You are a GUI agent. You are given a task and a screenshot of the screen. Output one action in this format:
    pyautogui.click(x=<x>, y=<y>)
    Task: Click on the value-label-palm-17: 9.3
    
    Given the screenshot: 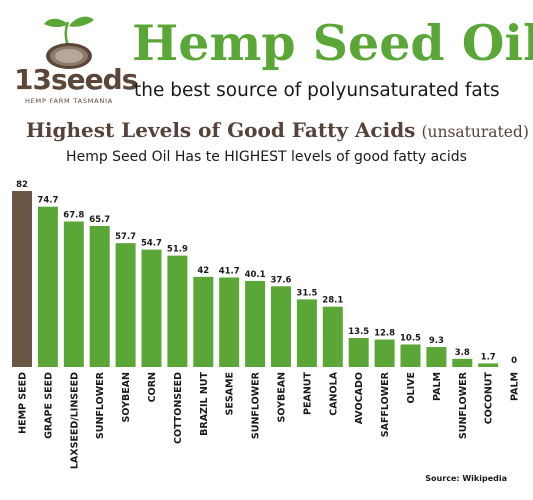 What is the action you would take?
    pyautogui.click(x=436, y=341)
    